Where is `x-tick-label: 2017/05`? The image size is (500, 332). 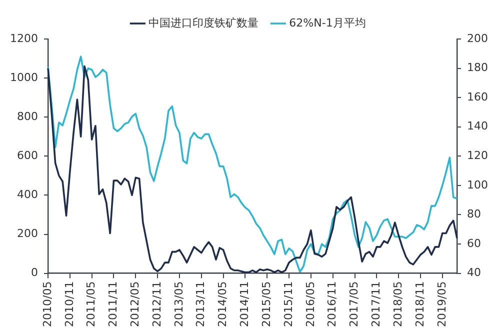 x-tick-label: 2017/05 is located at coordinates (354, 304).